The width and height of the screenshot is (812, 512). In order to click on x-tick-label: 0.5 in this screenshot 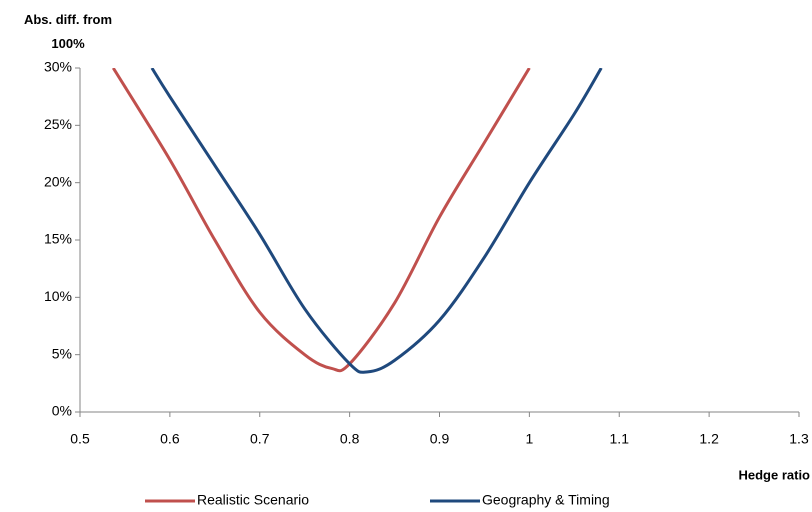, I will do `click(80, 439)`.